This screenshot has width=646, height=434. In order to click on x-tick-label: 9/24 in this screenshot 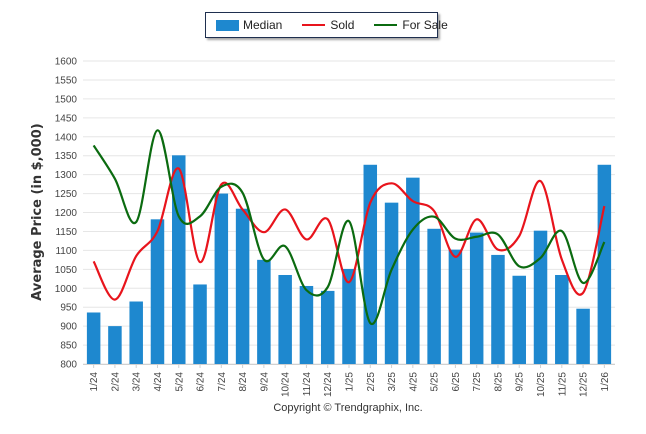, I will do `click(264, 382)`.